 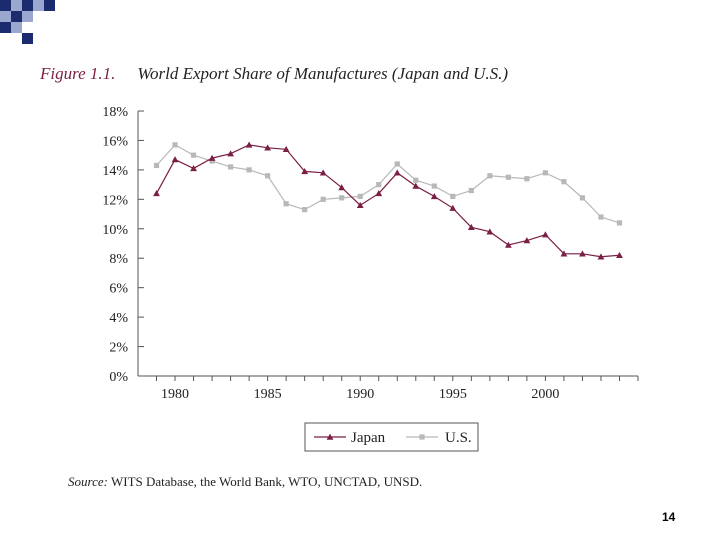 What do you see at coordinates (669, 517) in the screenshot?
I see `page-number: 14` at bounding box center [669, 517].